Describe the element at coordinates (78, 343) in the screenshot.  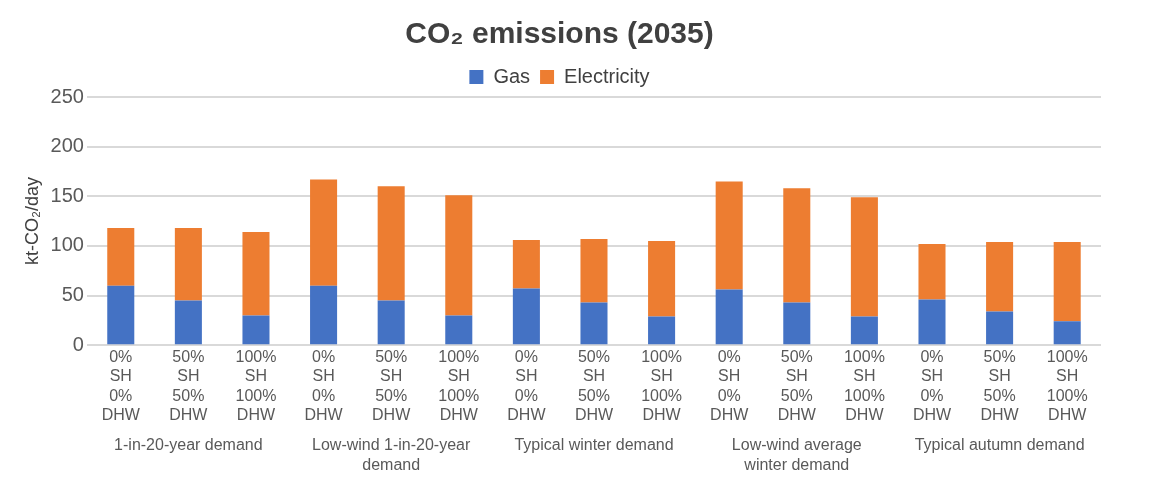
I see `y-tick-label: 0` at that location.